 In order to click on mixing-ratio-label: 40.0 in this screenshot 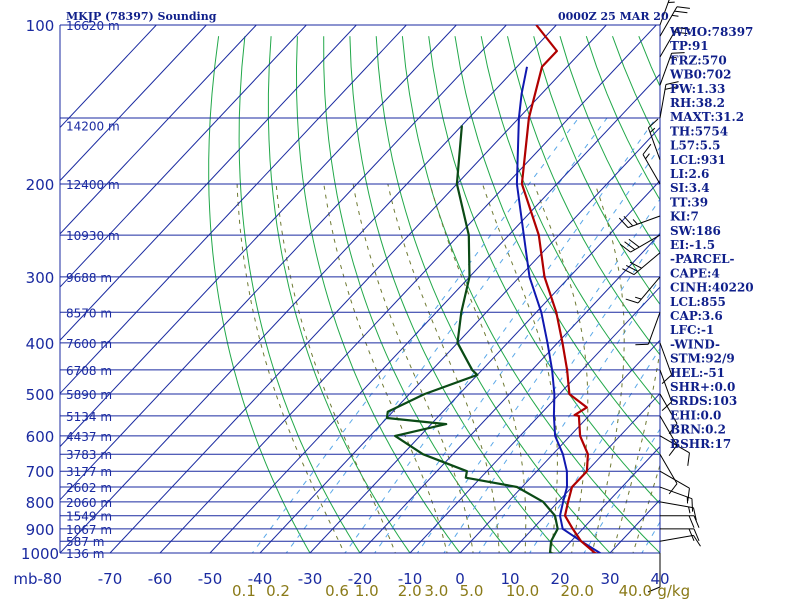, I will do `click(635, 591)`.